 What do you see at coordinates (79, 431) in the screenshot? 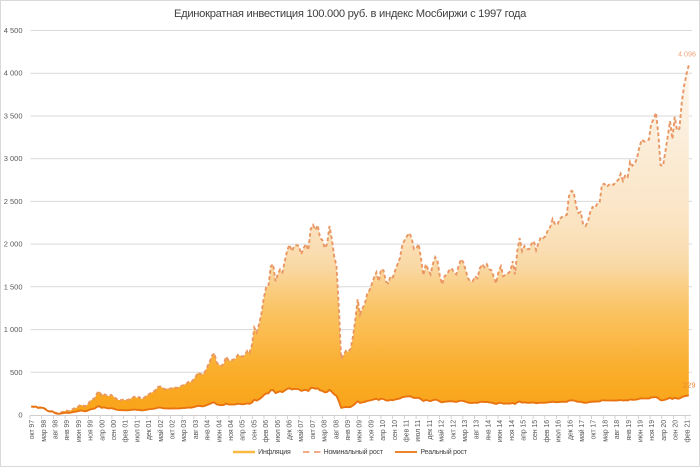
I see `svg-text: июн 99` at bounding box center [79, 431].